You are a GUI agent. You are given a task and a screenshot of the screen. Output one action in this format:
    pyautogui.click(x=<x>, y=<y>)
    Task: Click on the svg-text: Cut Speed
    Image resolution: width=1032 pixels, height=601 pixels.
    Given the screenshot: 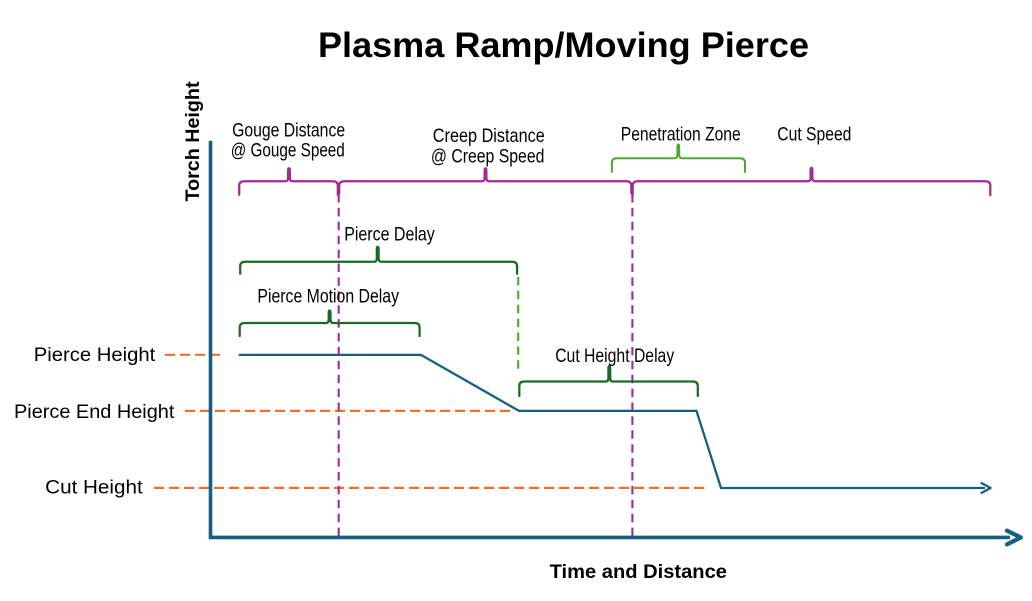 What is the action you would take?
    pyautogui.click(x=814, y=134)
    